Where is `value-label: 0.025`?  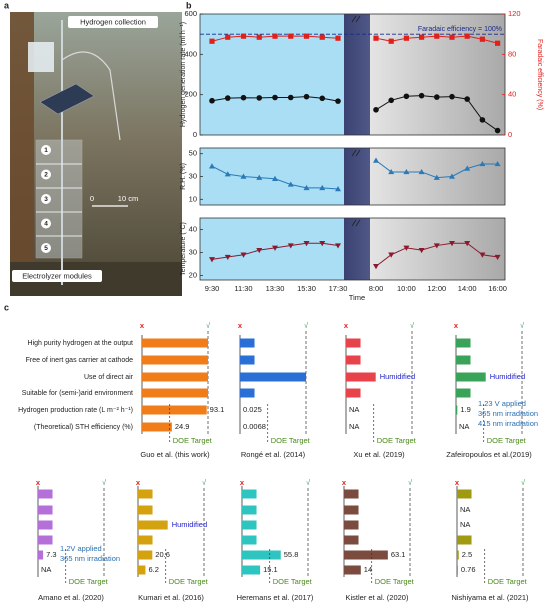
value-label: 0.025 is located at coordinates (252, 409).